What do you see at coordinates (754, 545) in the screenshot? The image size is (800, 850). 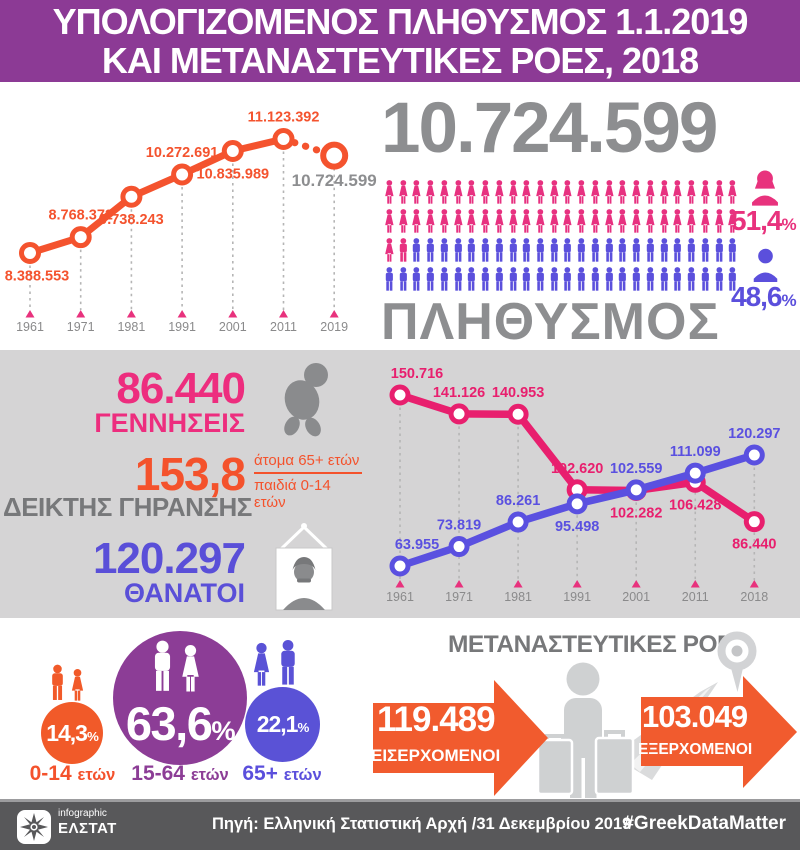 I see `svg-text: 86.440` at bounding box center [754, 545].